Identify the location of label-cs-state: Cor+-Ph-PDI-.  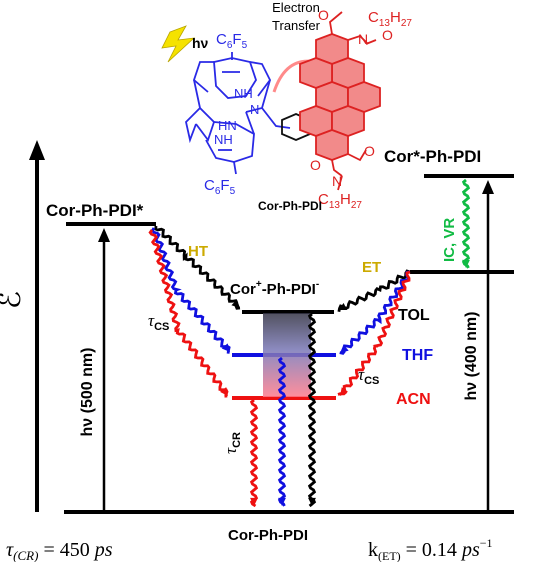
(274, 288).